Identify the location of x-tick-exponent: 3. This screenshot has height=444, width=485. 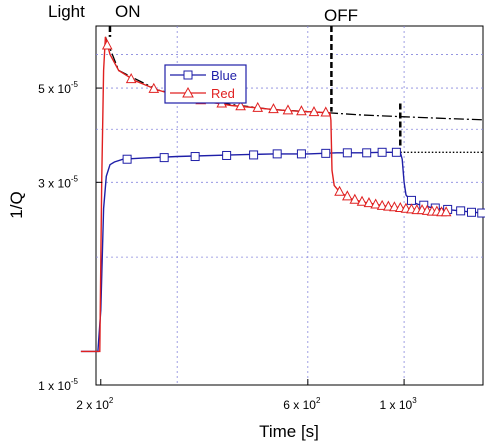
(414, 400).